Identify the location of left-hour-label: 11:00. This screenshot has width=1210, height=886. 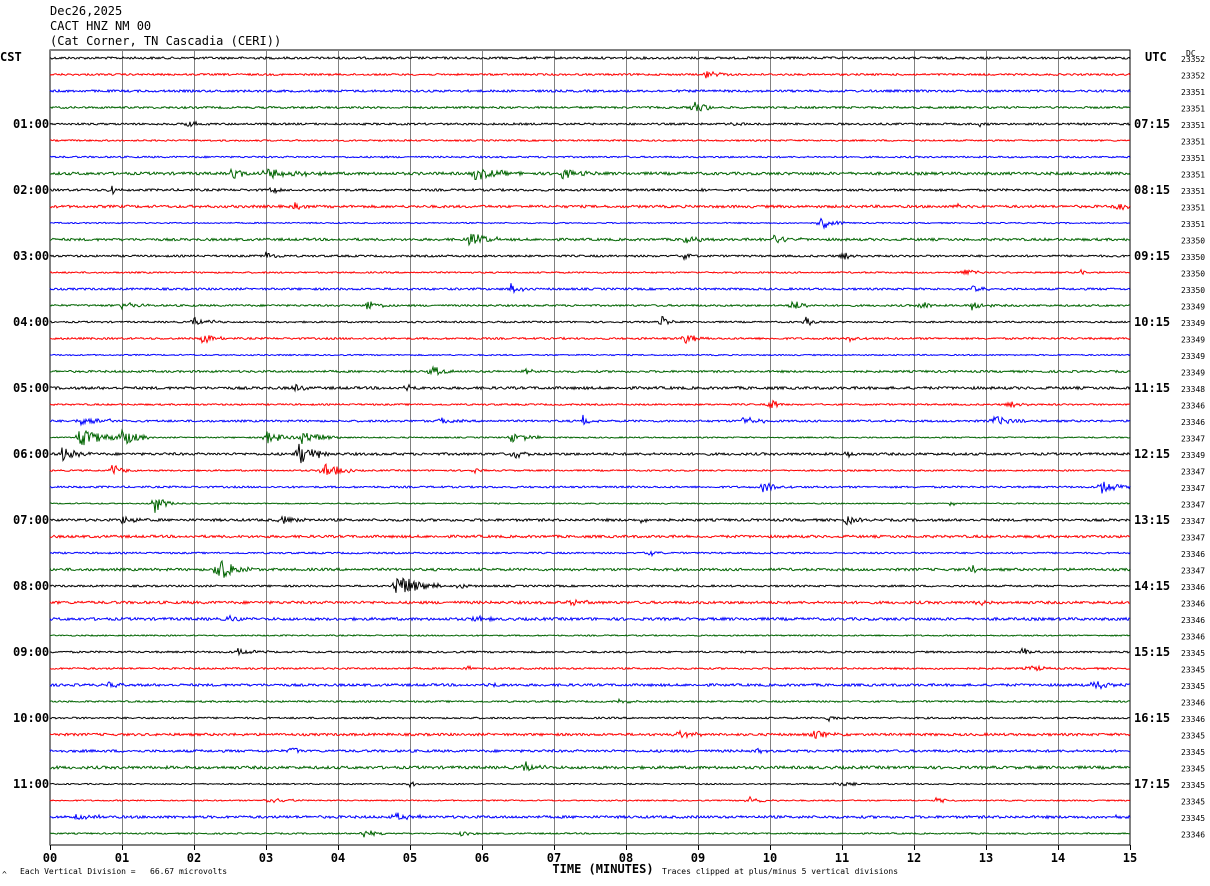
(31, 784).